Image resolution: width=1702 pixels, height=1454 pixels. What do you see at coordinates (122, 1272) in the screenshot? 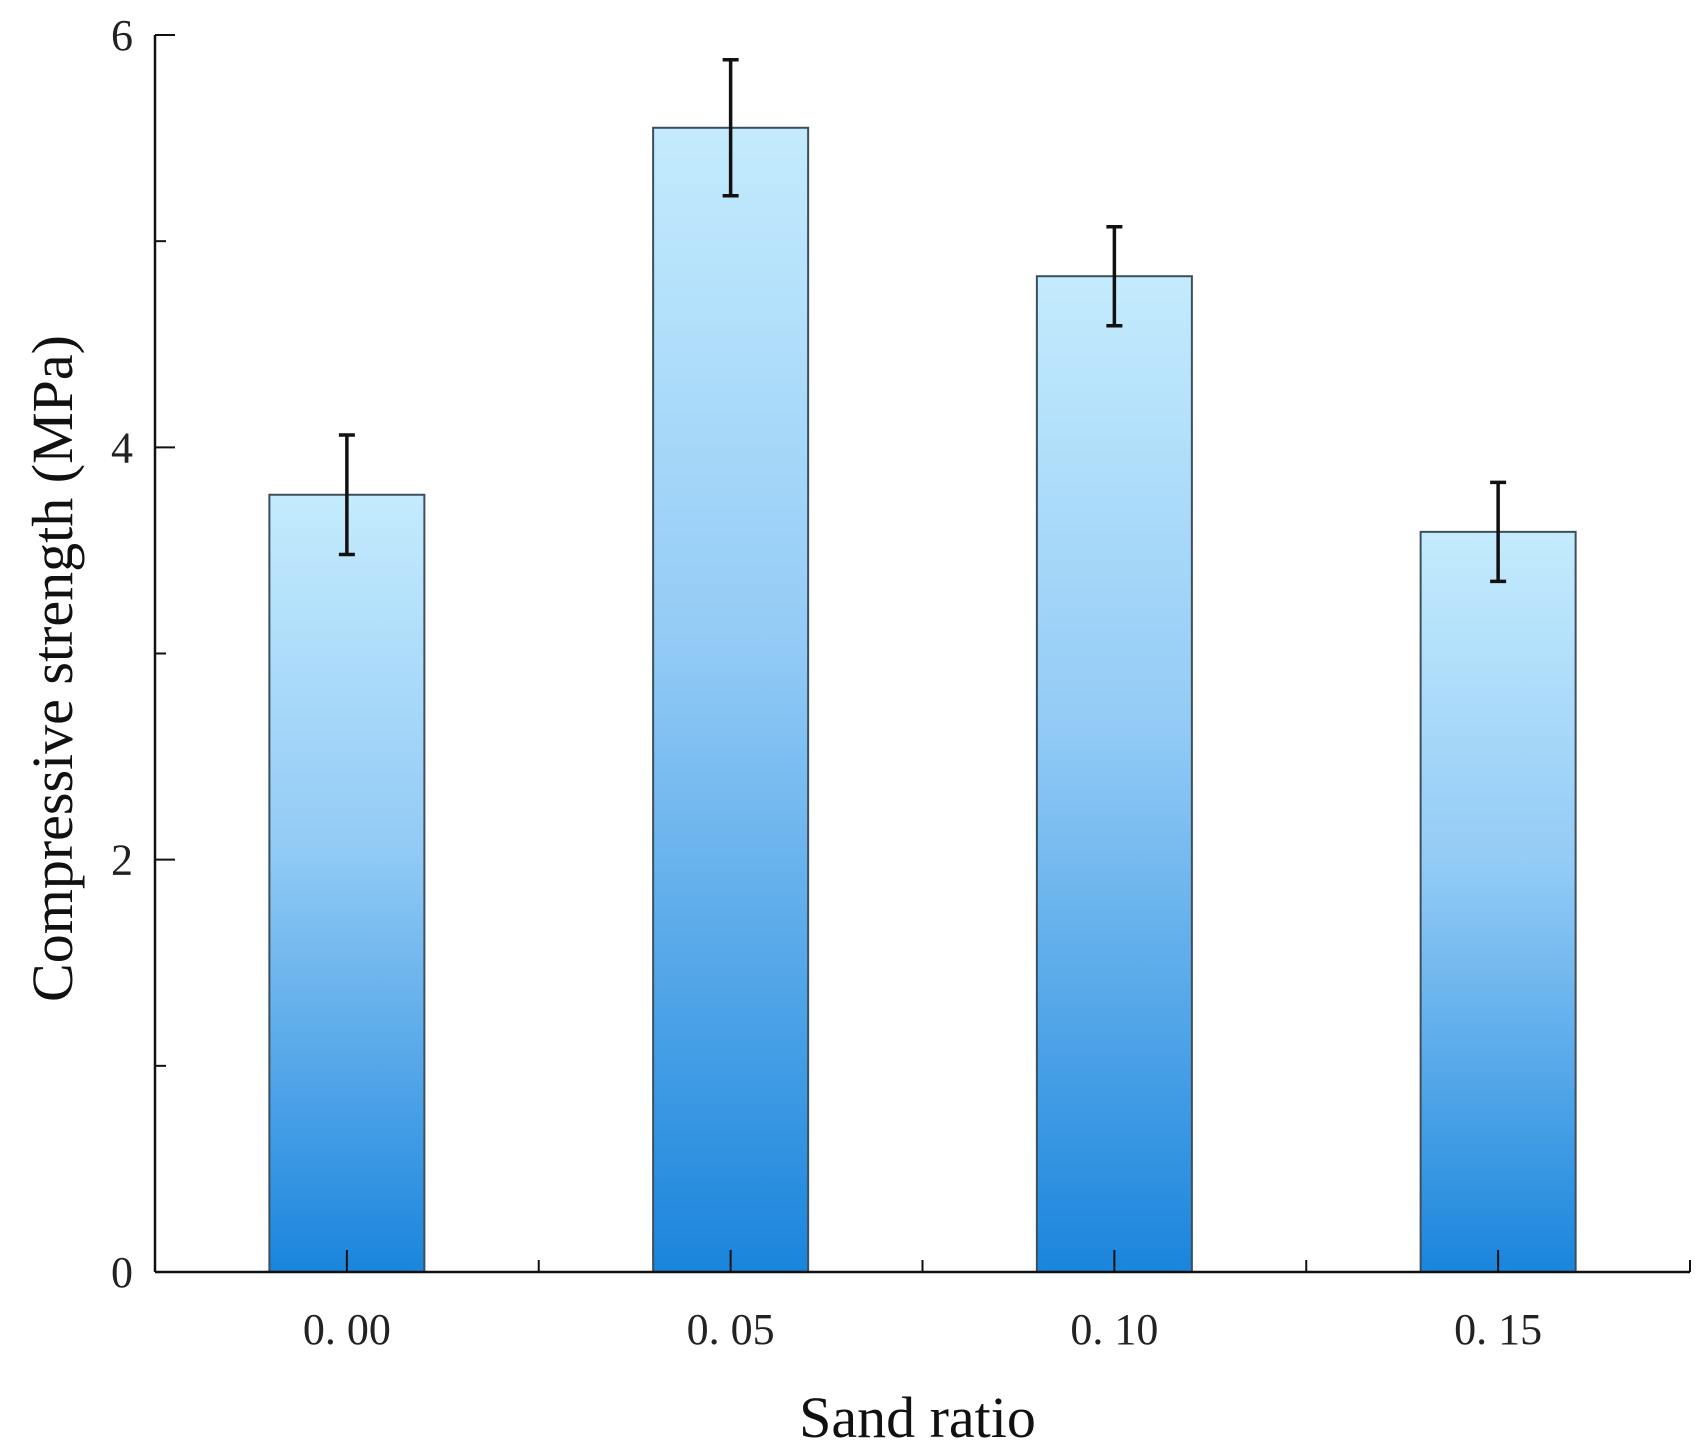
I see `y-tick-label-0: 0` at bounding box center [122, 1272].